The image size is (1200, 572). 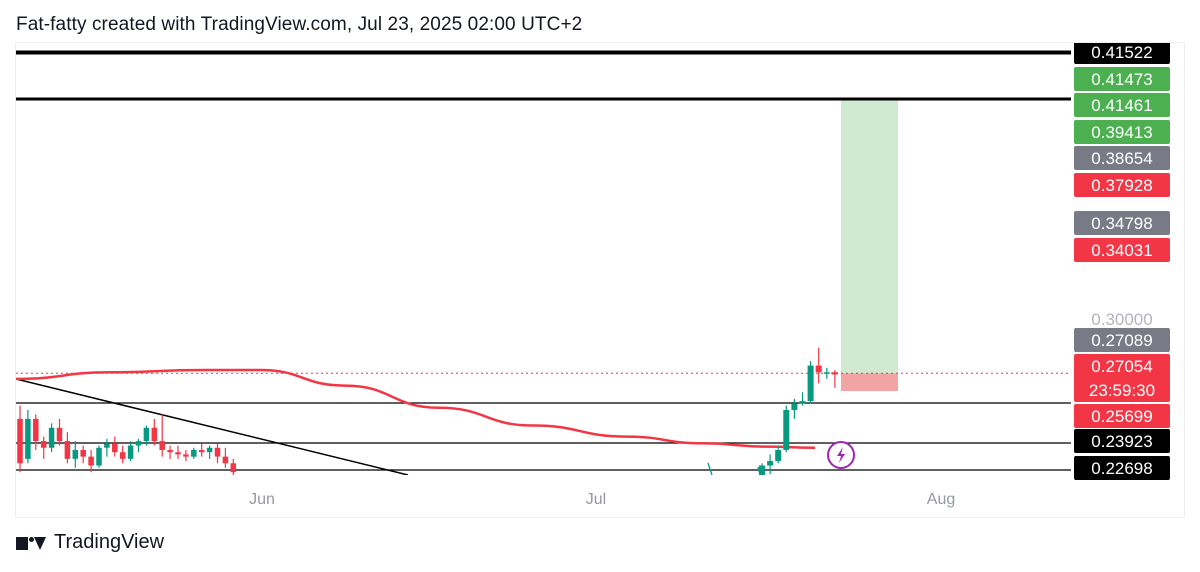 What do you see at coordinates (109, 542) in the screenshot?
I see `footer-brand: TradingView` at bounding box center [109, 542].